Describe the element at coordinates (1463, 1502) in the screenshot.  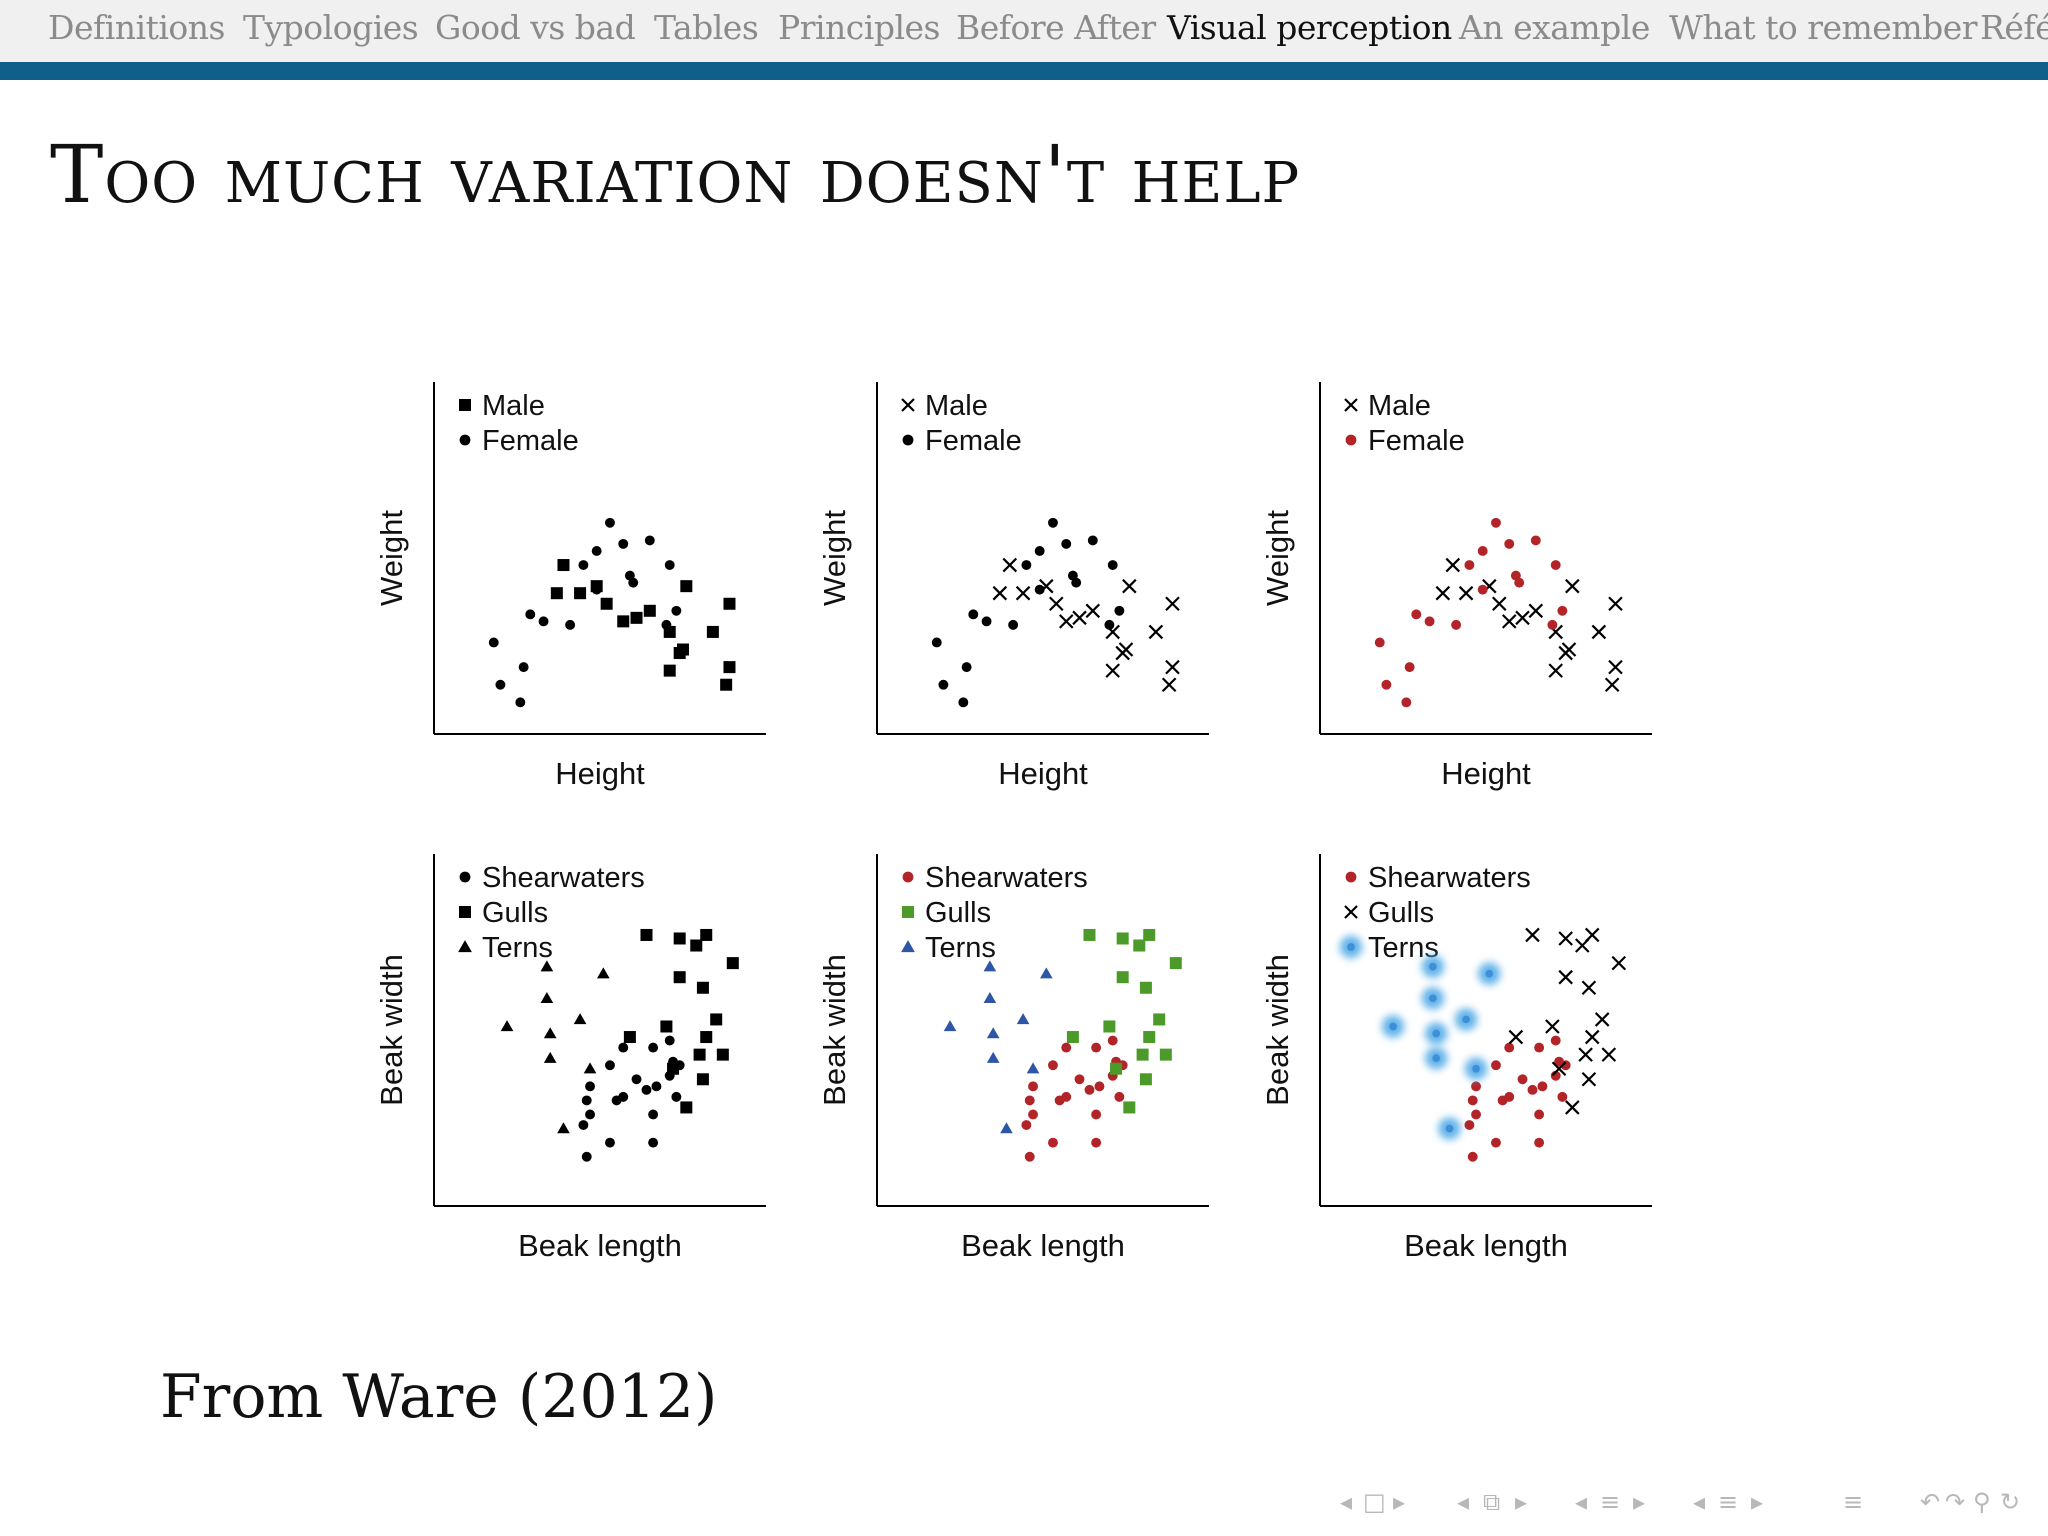
I see `subsection-prev-icon: ◂` at that location.